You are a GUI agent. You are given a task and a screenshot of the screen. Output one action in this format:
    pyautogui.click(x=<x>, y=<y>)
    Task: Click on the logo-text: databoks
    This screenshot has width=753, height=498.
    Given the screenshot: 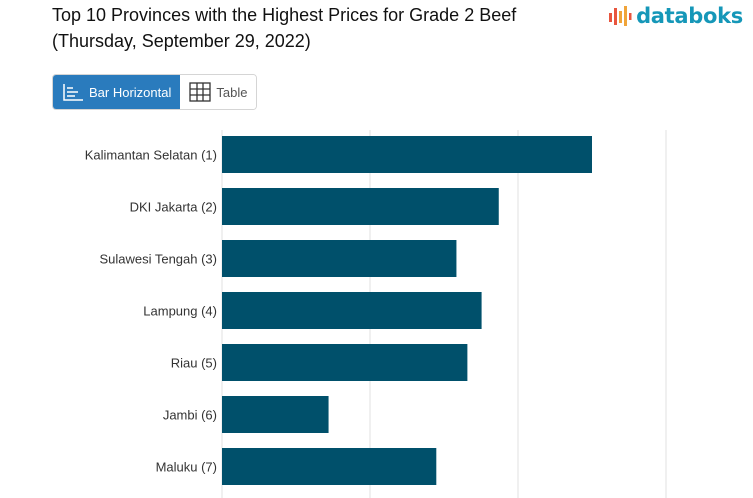 What is the action you would take?
    pyautogui.click(x=689, y=16)
    